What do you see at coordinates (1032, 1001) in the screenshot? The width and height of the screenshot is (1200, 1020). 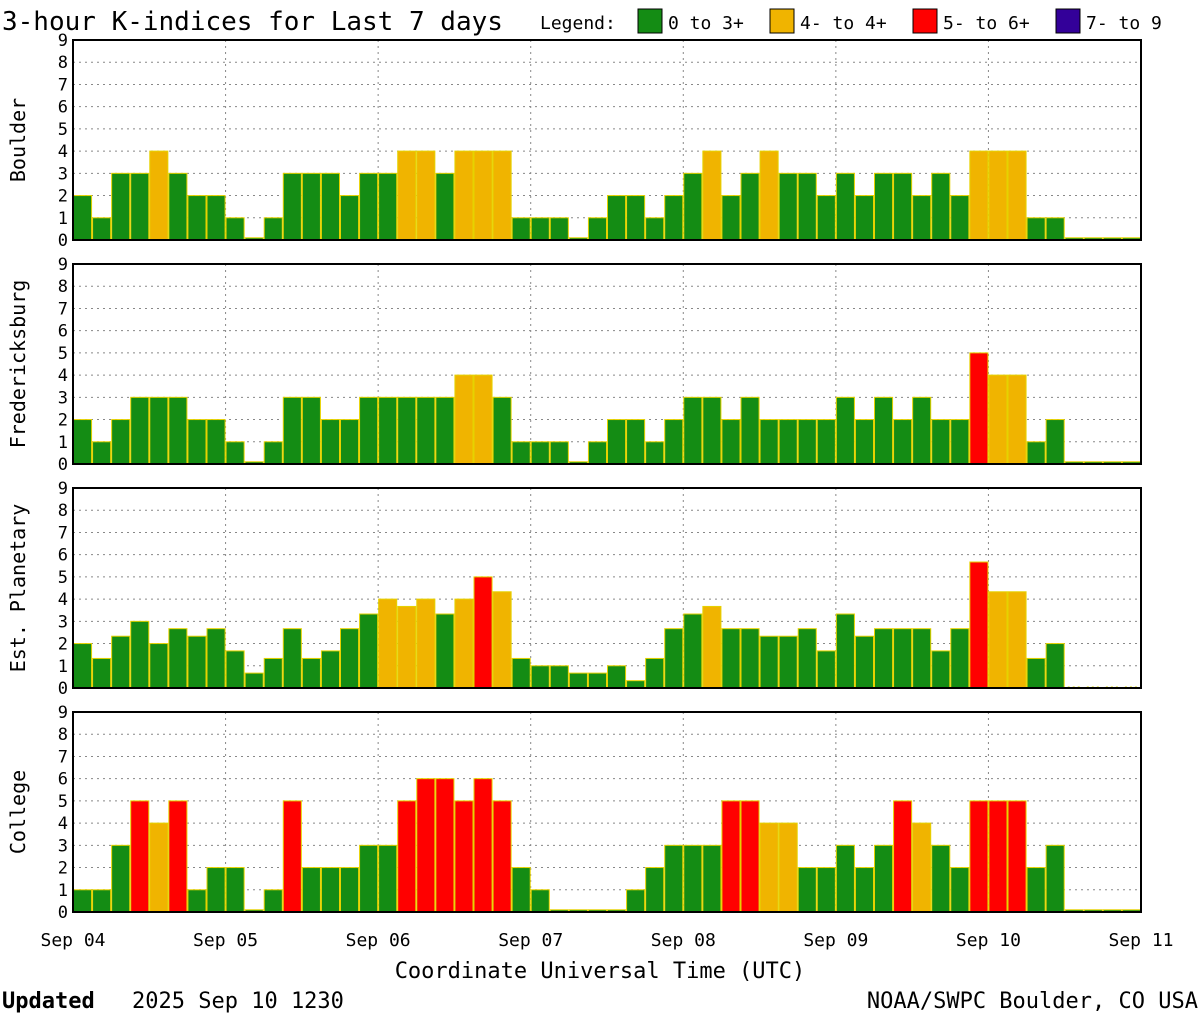 I see `source-credit: NOAA/SWPC Boulder, CO USA` at bounding box center [1032, 1001].